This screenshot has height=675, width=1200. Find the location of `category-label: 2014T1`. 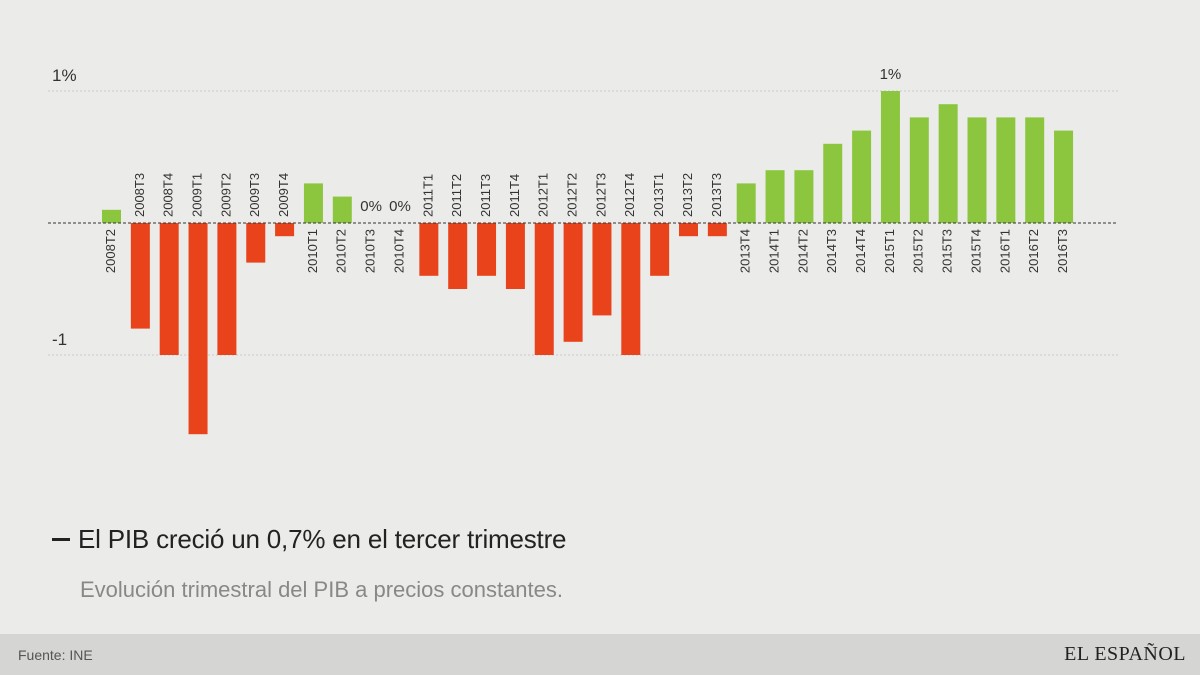

category-label: 2014T1 is located at coordinates (773, 251).